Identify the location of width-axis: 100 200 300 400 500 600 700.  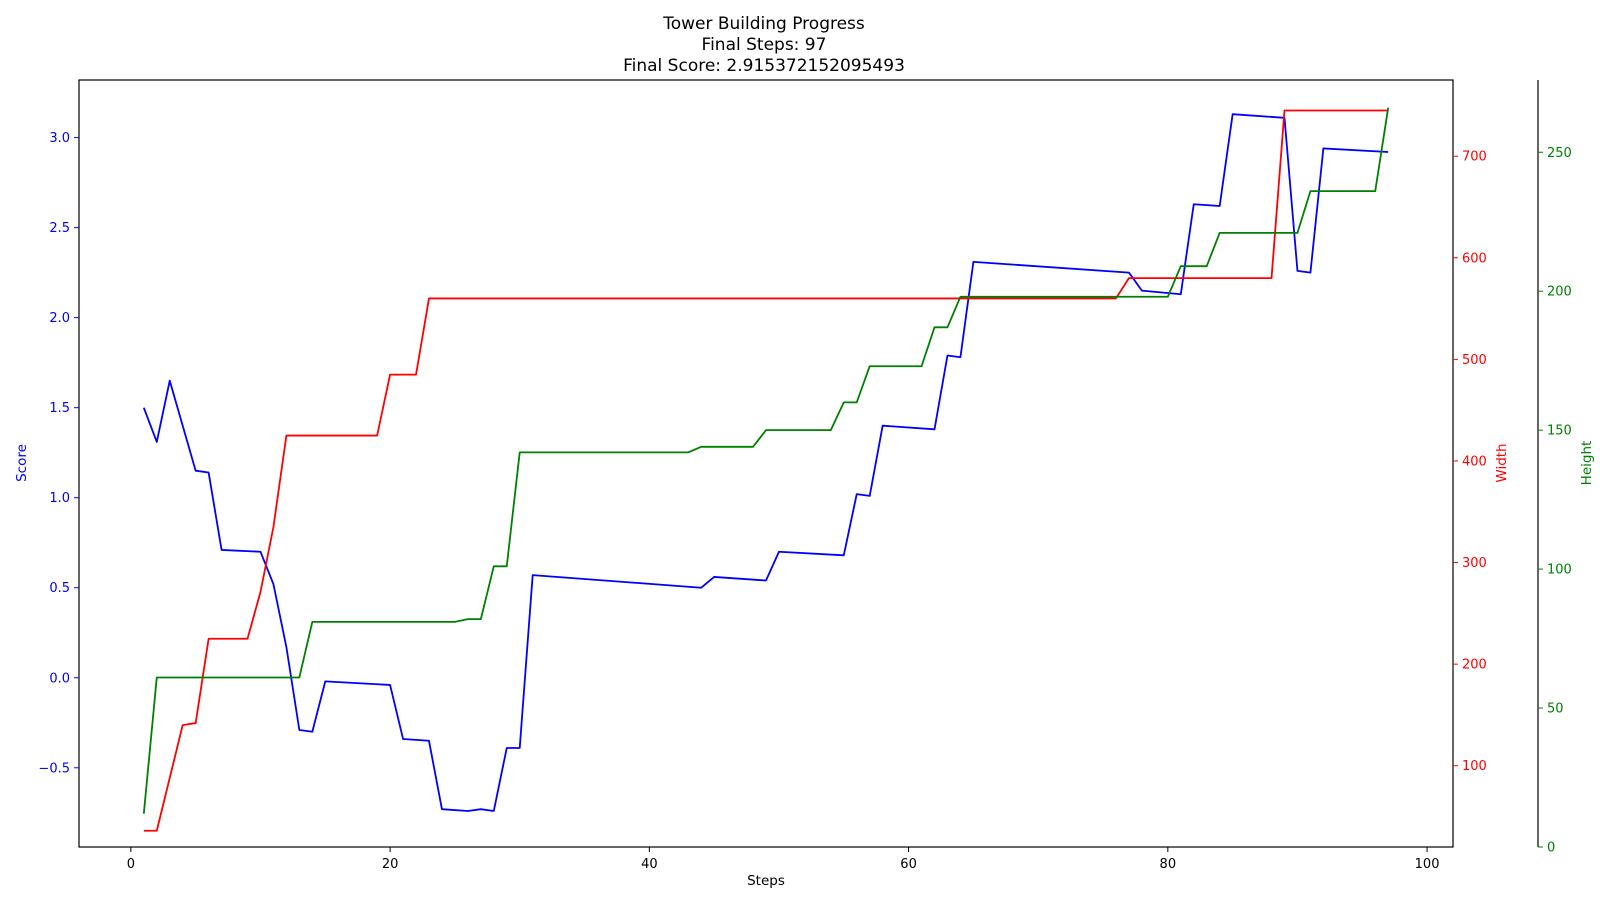
(1470, 462).